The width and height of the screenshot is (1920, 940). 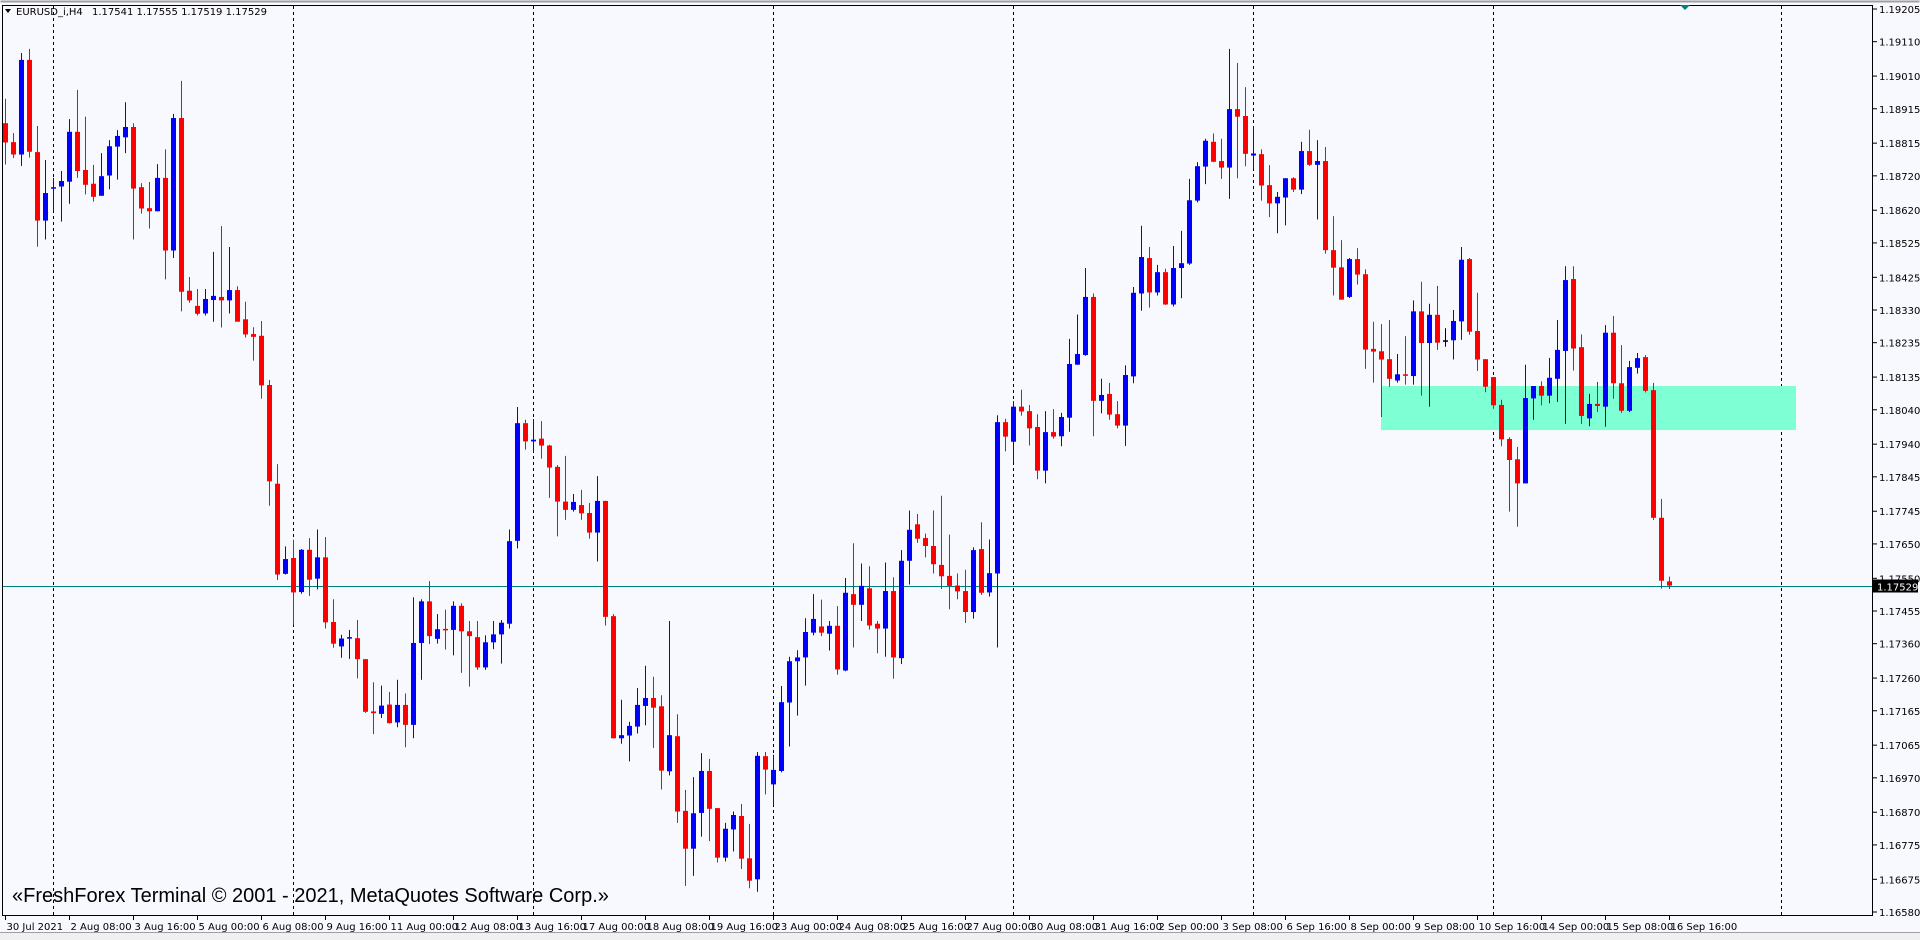 What do you see at coordinates (1899, 846) in the screenshot?
I see `price-tick-label: 1.16775` at bounding box center [1899, 846].